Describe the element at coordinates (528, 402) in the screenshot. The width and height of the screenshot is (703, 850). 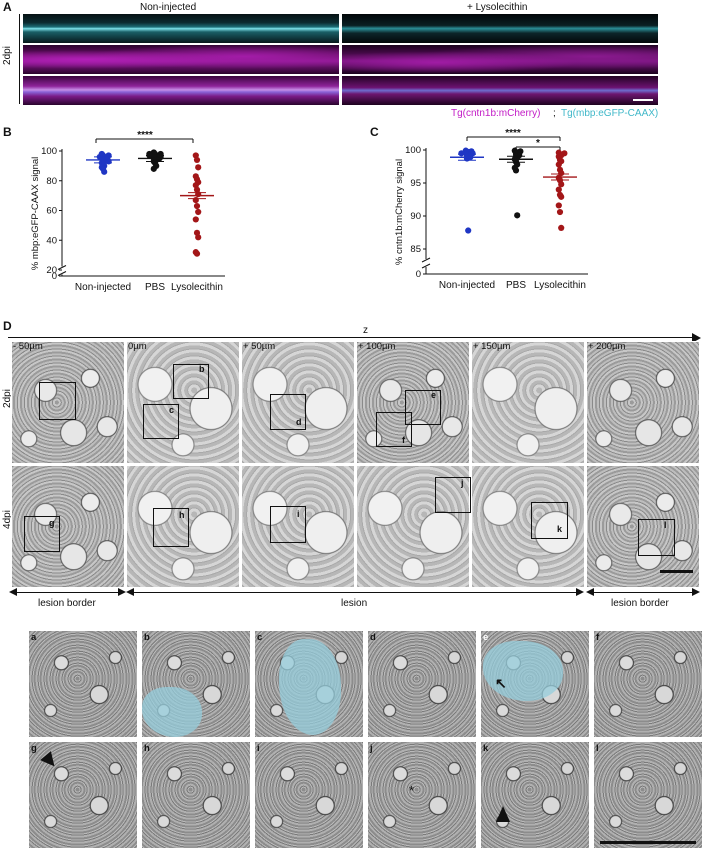
I see `em-2dpi-plus150` at that location.